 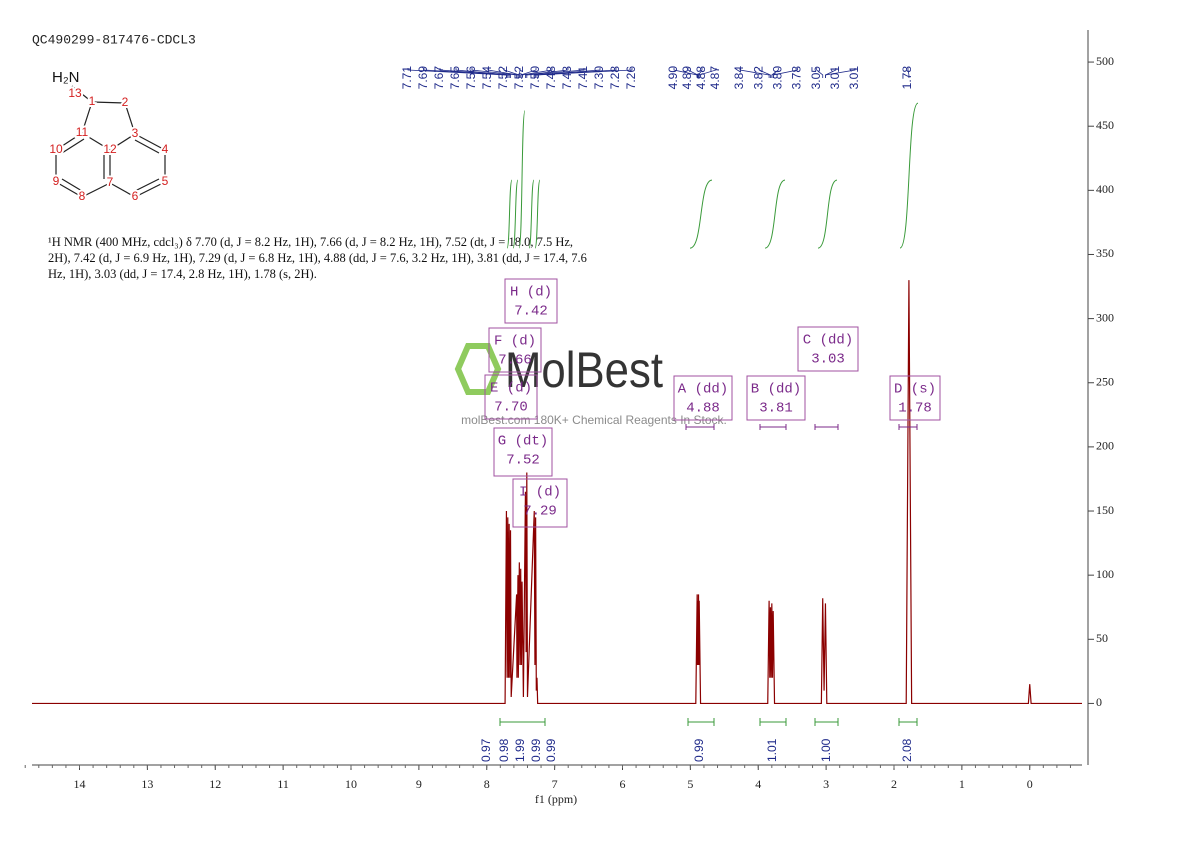 What do you see at coordinates (80, 784) in the screenshot?
I see `x-tick-label: 14` at bounding box center [80, 784].